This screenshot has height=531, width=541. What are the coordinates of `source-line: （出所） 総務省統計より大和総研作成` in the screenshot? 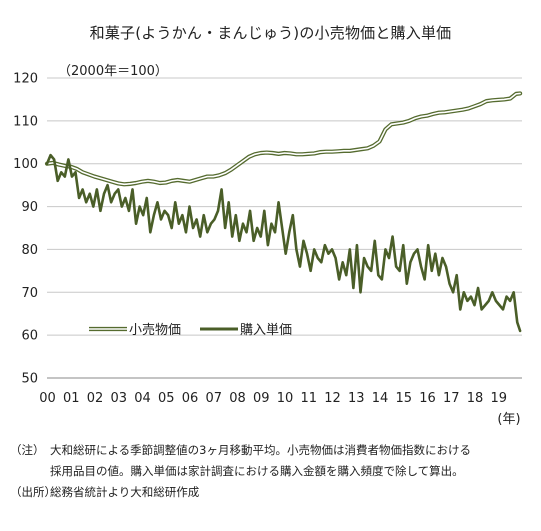 It's located at (272, 492).